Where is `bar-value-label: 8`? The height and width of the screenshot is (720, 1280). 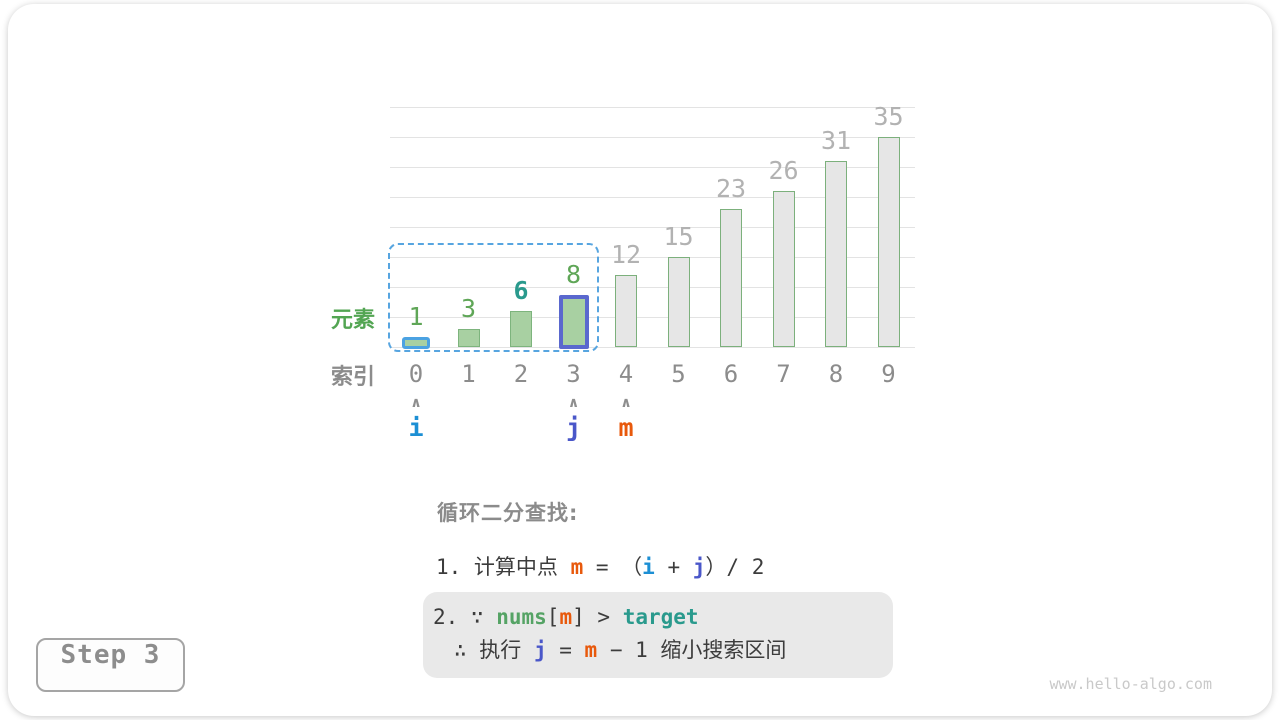
bar-value-label: 8 is located at coordinates (573, 274).